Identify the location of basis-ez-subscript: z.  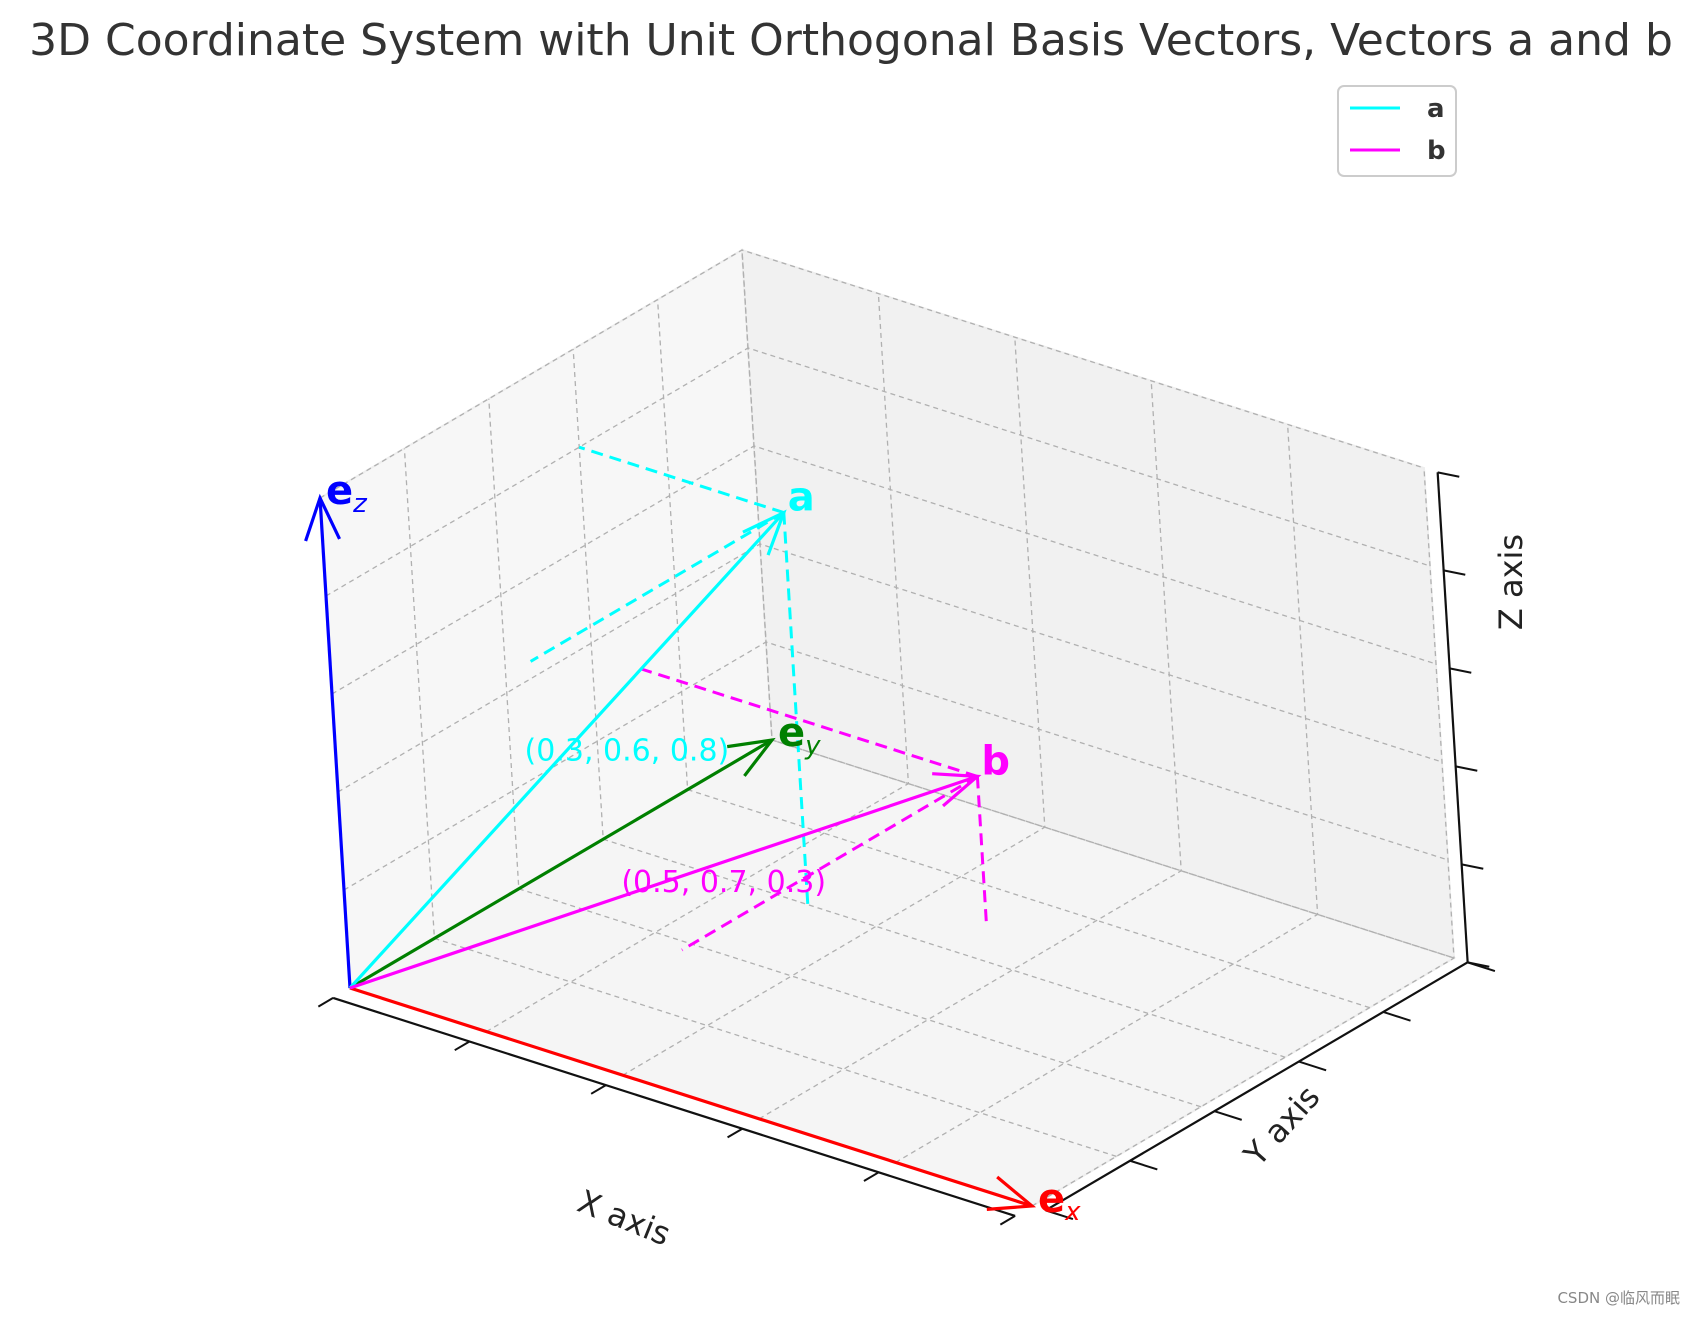
(360, 504).